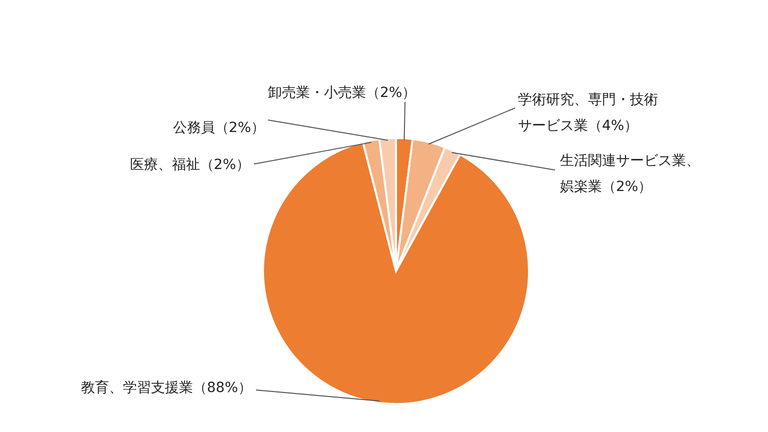  Describe the element at coordinates (630, 174) in the screenshot. I see `slice-label: 生活関連サービス業、娯楽業（2%）` at that location.